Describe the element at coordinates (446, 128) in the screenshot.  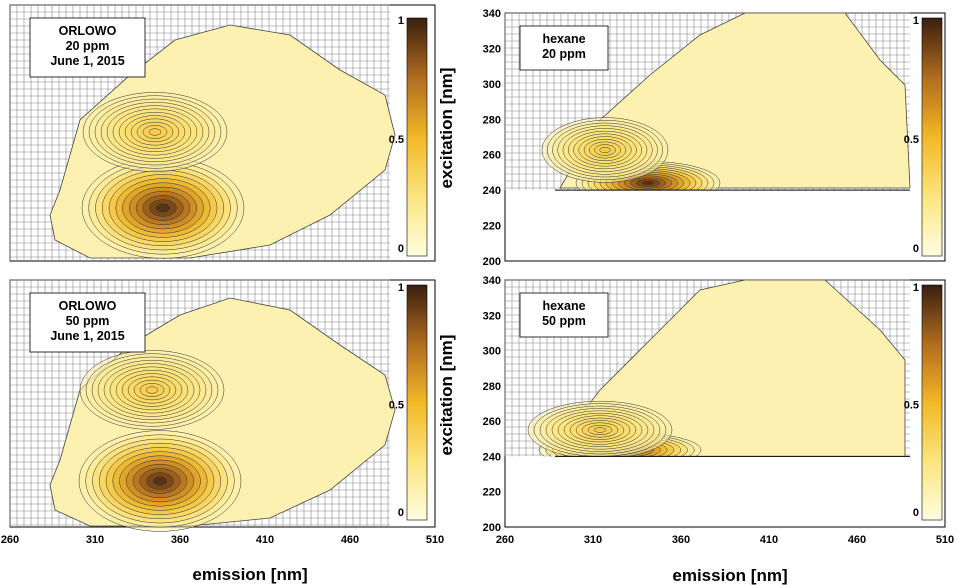
I see `y-axis-label-top: excitation [nm]` at that location.